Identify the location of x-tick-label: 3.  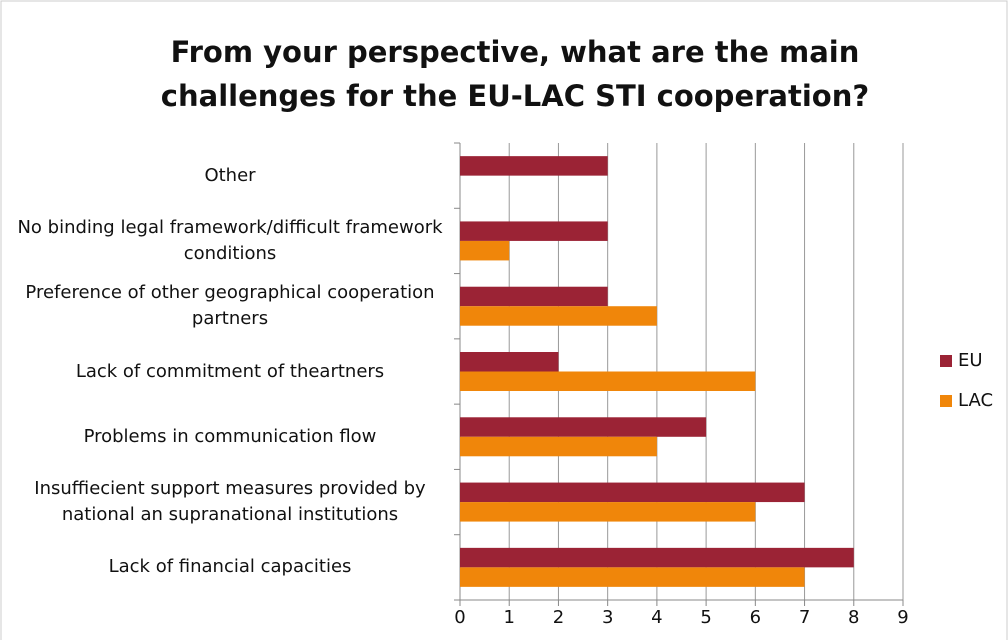
(607, 617).